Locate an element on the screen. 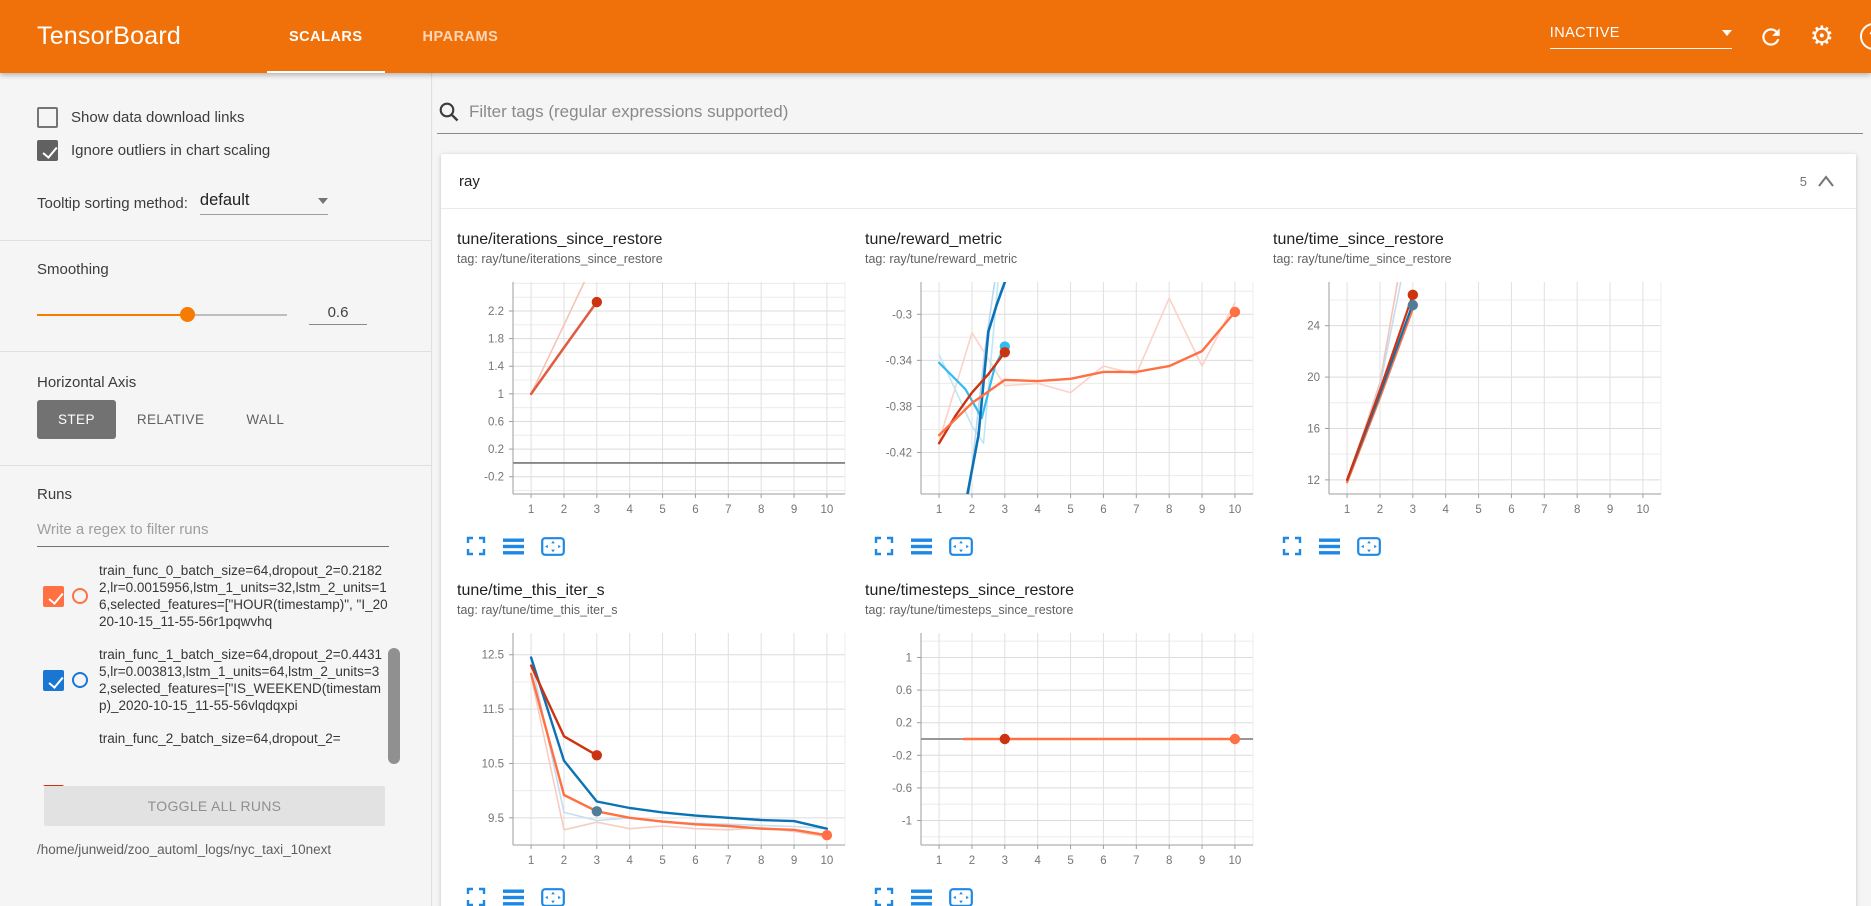  main-tabs: SCALARS HPARAMS is located at coordinates (393, 36).